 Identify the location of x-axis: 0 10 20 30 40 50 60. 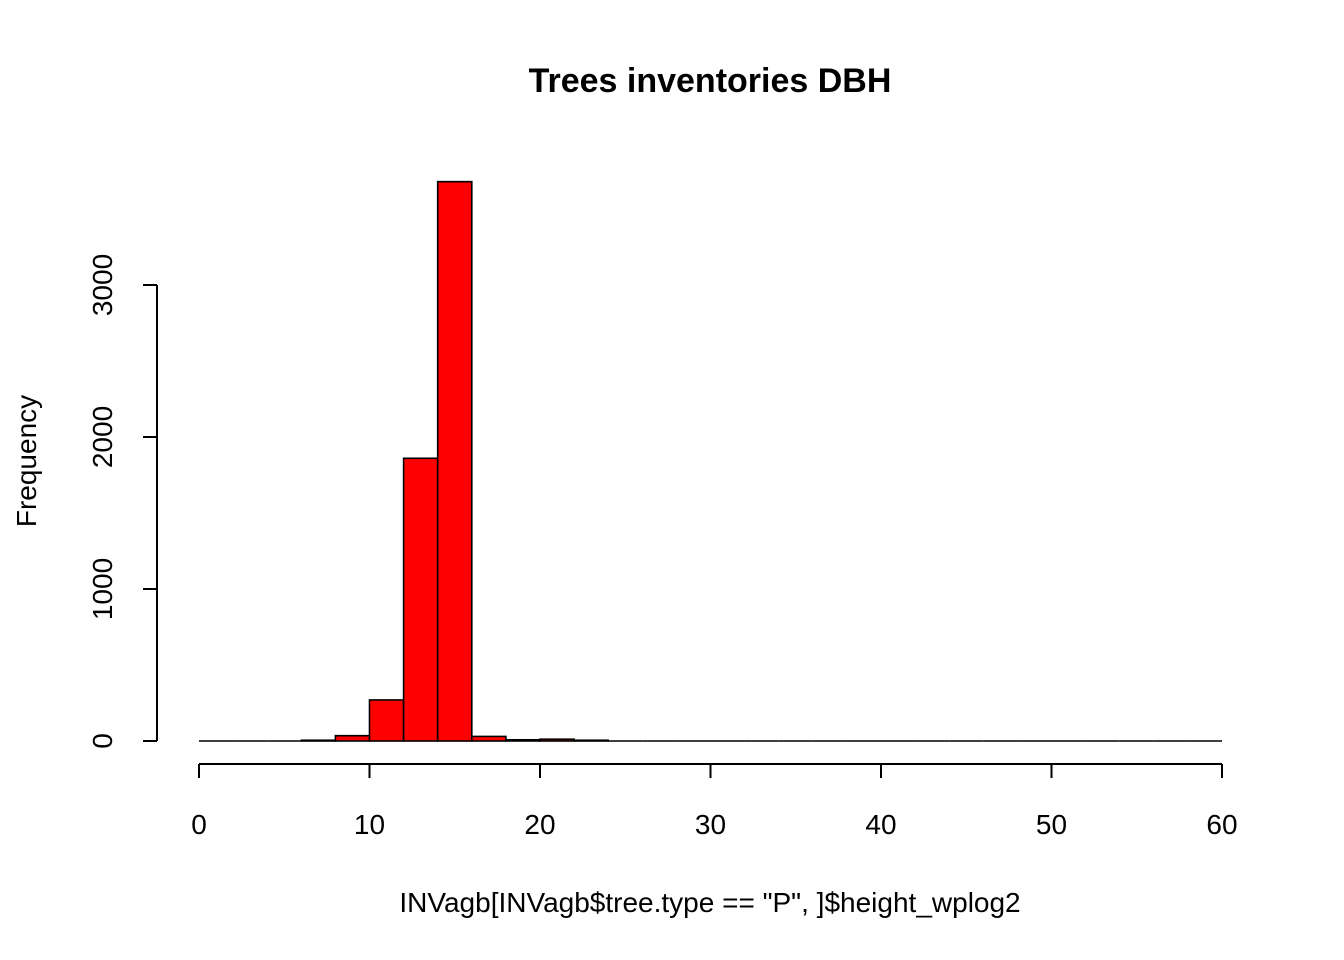
(714, 801).